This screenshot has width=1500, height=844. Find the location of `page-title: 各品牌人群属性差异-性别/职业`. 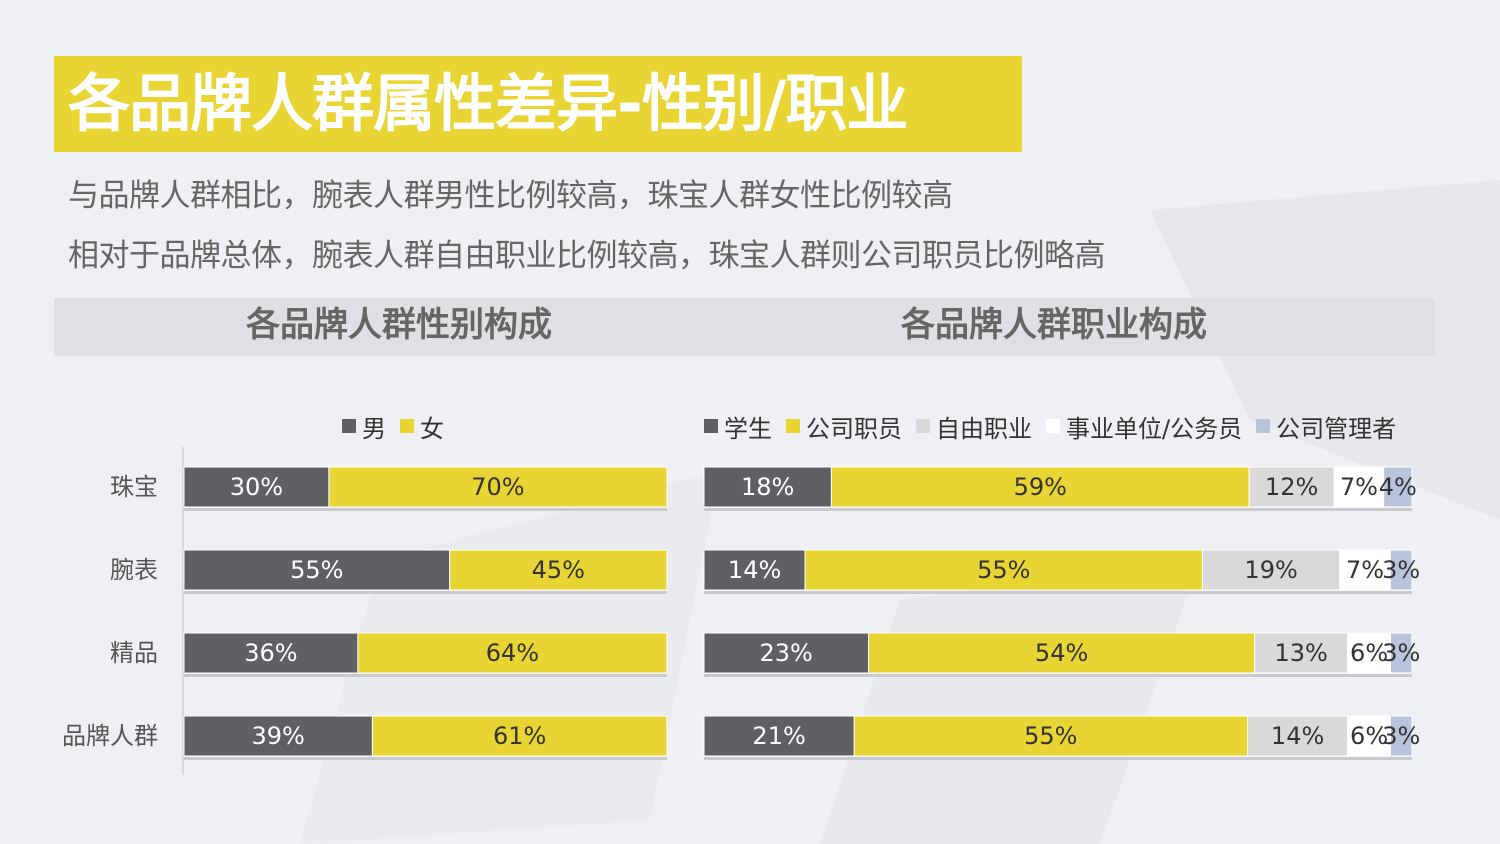

page-title: 各品牌人群属性差异-性别/职业 is located at coordinates (488, 103).